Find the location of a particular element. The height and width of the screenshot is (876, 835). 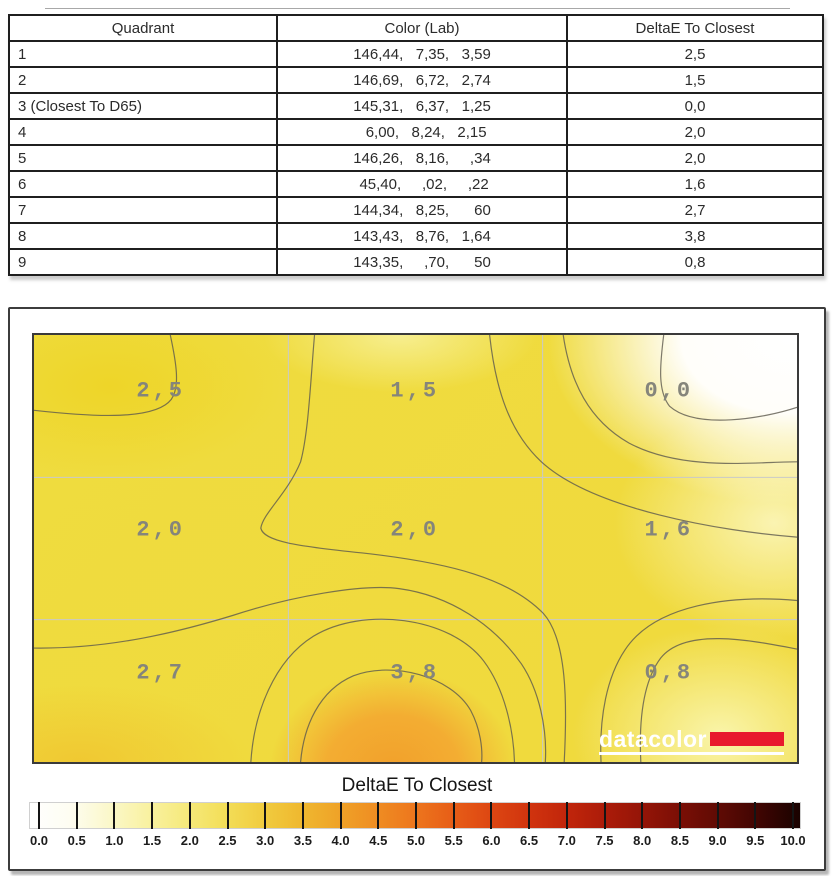

cell-quadrant: 9 is located at coordinates (143, 262).